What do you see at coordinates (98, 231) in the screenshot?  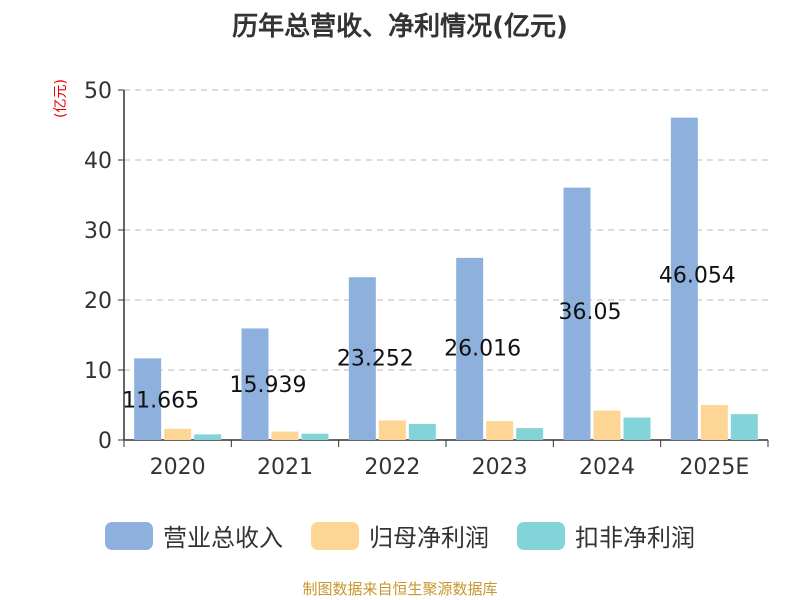 I see `y-tick-label: 30` at bounding box center [98, 231].